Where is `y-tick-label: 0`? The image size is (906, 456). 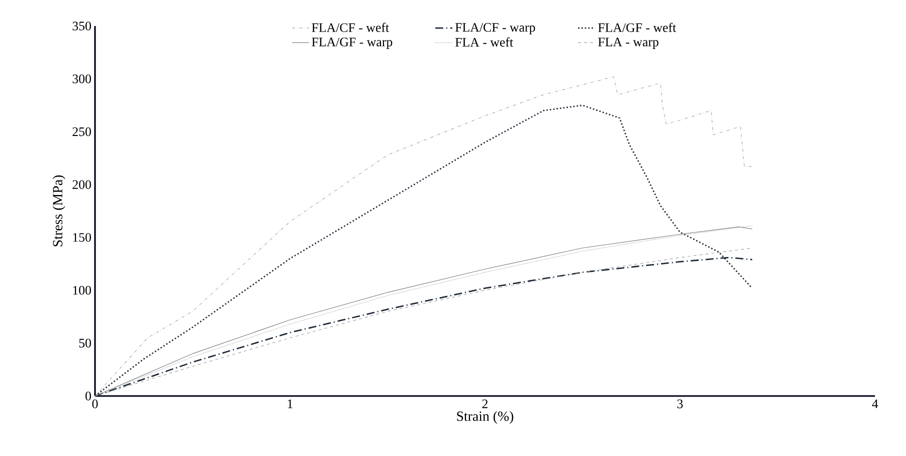
y-tick-label: 0 is located at coordinates (88, 396).